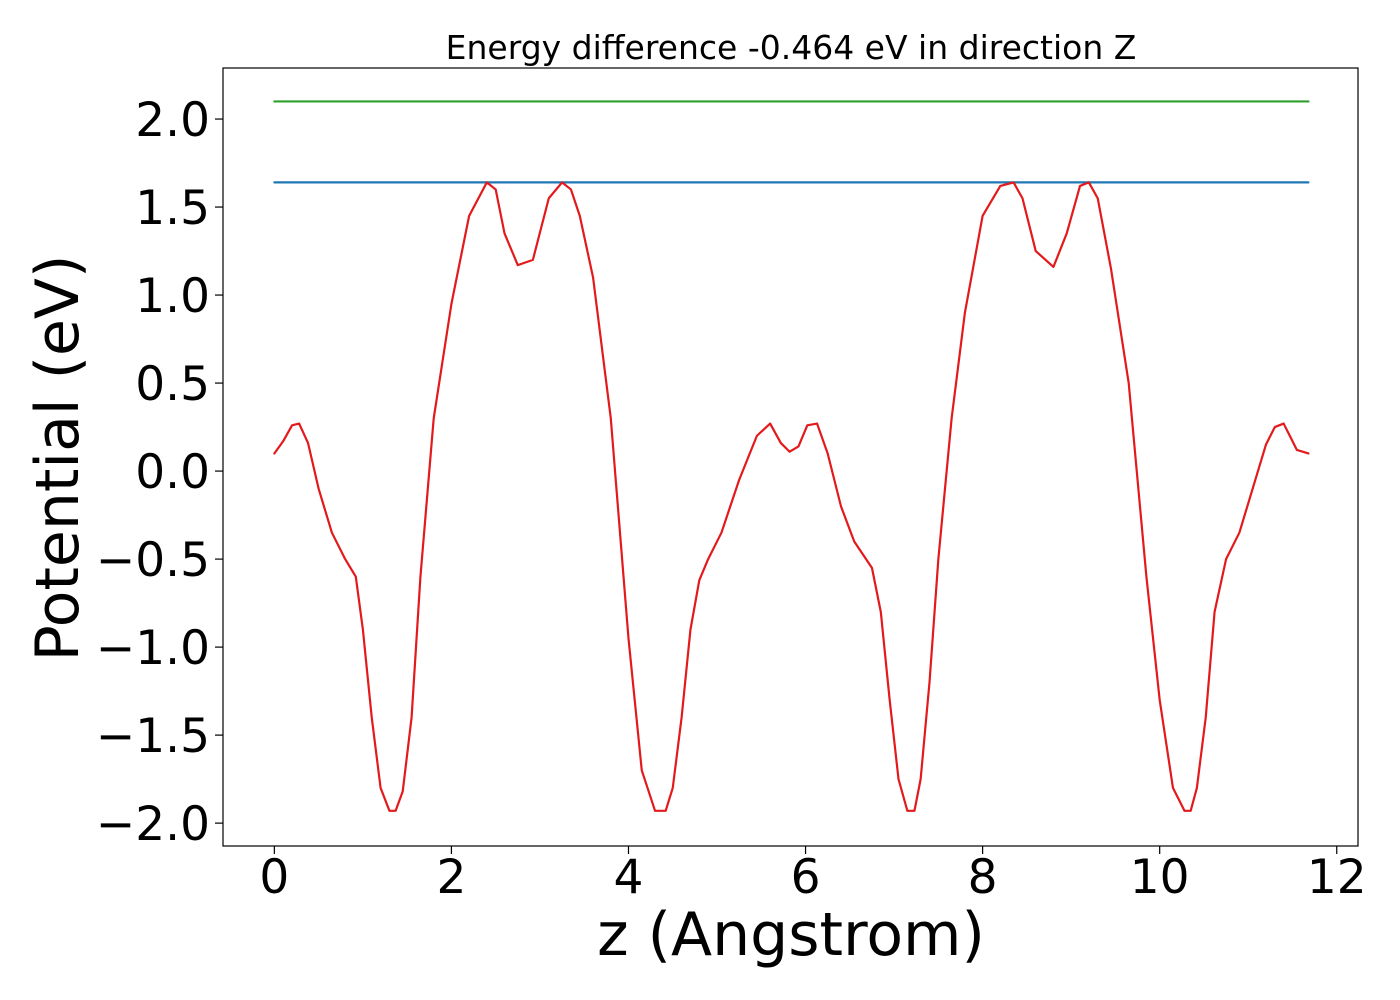 The width and height of the screenshot is (1400, 1000). I want to click on x-tick-label: 4, so click(629, 877).